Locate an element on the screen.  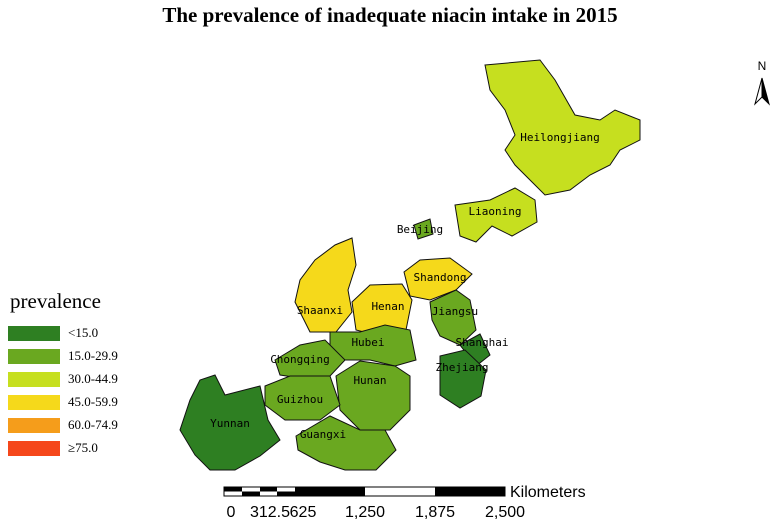
province-label: Hunan is located at coordinates (369, 380).